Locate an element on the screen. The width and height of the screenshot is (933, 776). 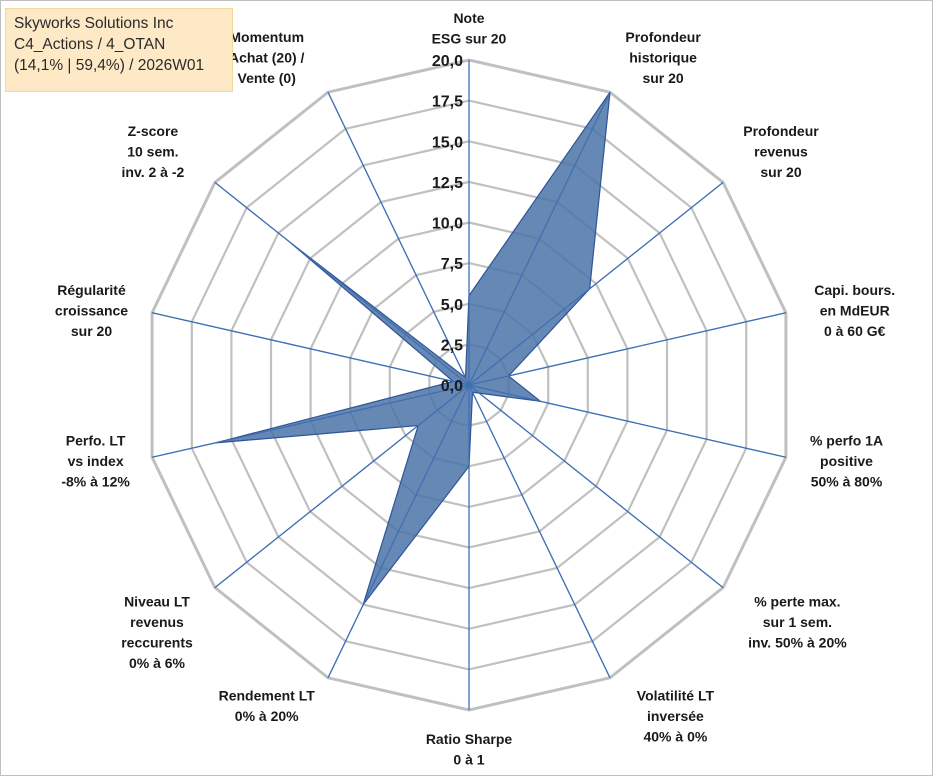
axis-label-line: Note is located at coordinates (468, 18).